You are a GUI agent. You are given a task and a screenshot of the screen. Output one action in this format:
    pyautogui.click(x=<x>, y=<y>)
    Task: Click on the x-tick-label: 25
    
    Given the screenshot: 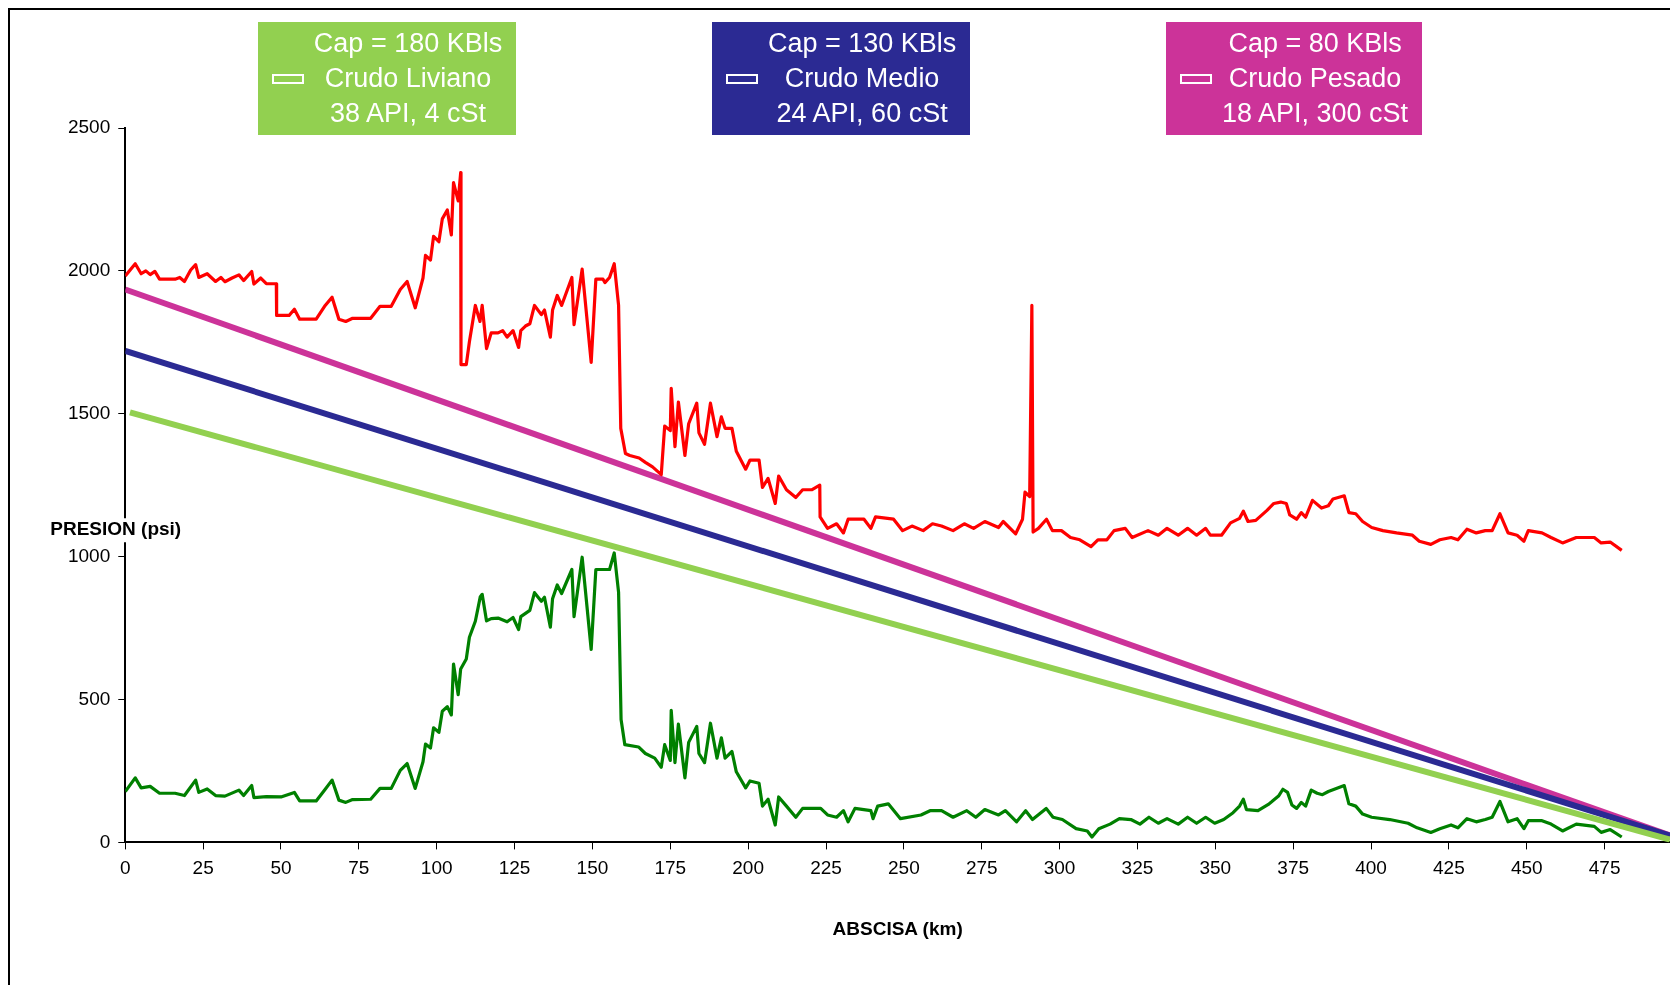 What is the action you would take?
    pyautogui.click(x=203, y=868)
    